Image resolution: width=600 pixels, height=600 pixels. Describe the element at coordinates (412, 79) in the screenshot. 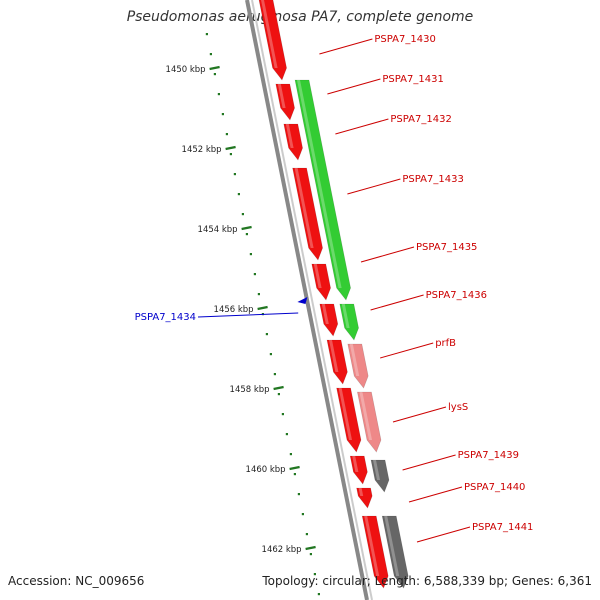

I see `gene-label: PSPA7_1431` at that location.